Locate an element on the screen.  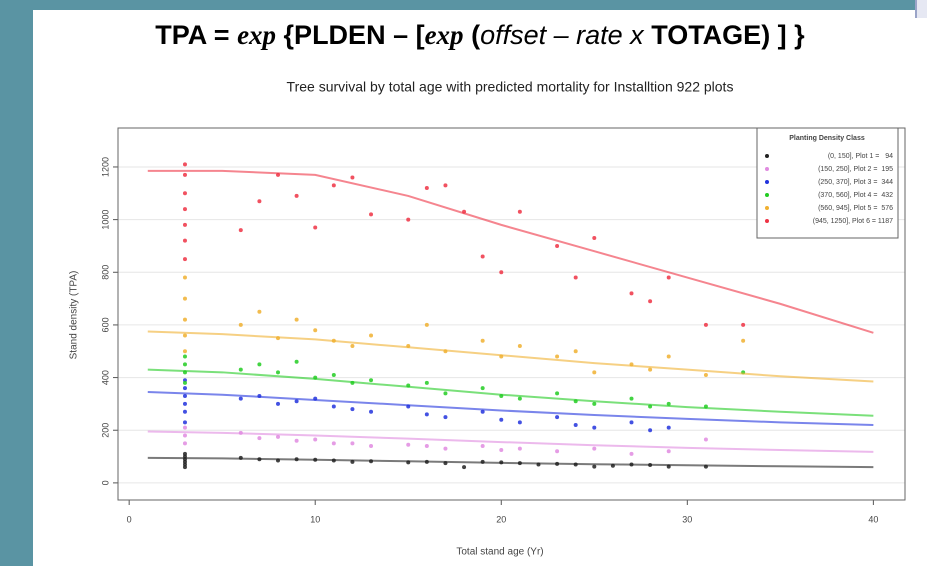
legend-label: (0, 150], Plot 1 = 94 is located at coordinates (860, 156).